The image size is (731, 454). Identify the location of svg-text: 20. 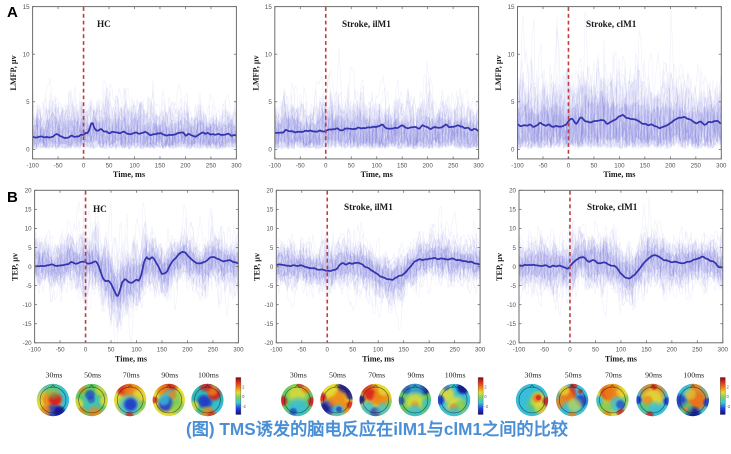
(269, 191).